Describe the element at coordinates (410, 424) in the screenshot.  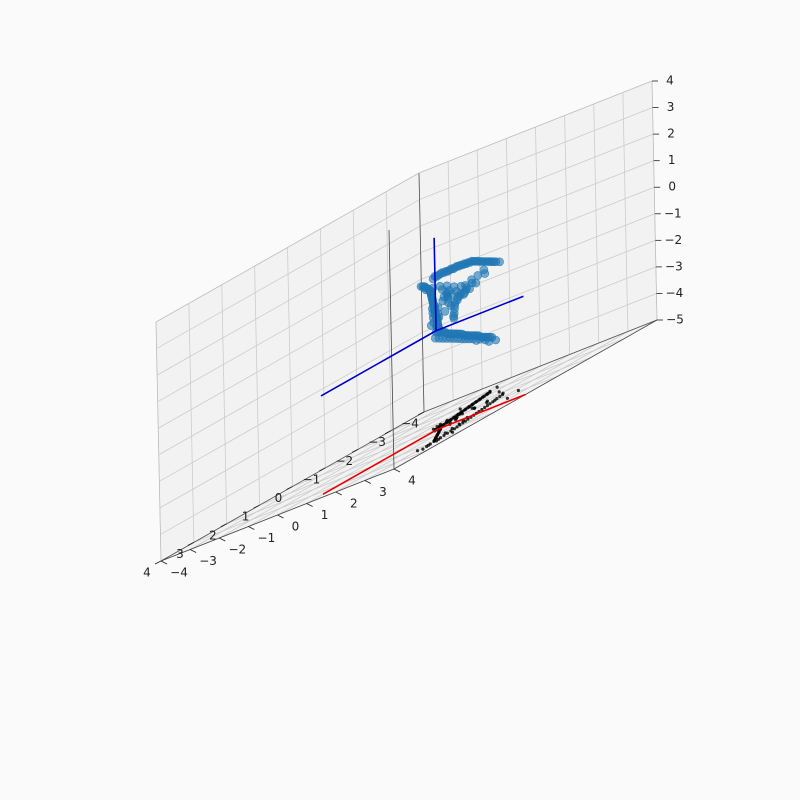
I see `x-tick-label: −4` at that location.